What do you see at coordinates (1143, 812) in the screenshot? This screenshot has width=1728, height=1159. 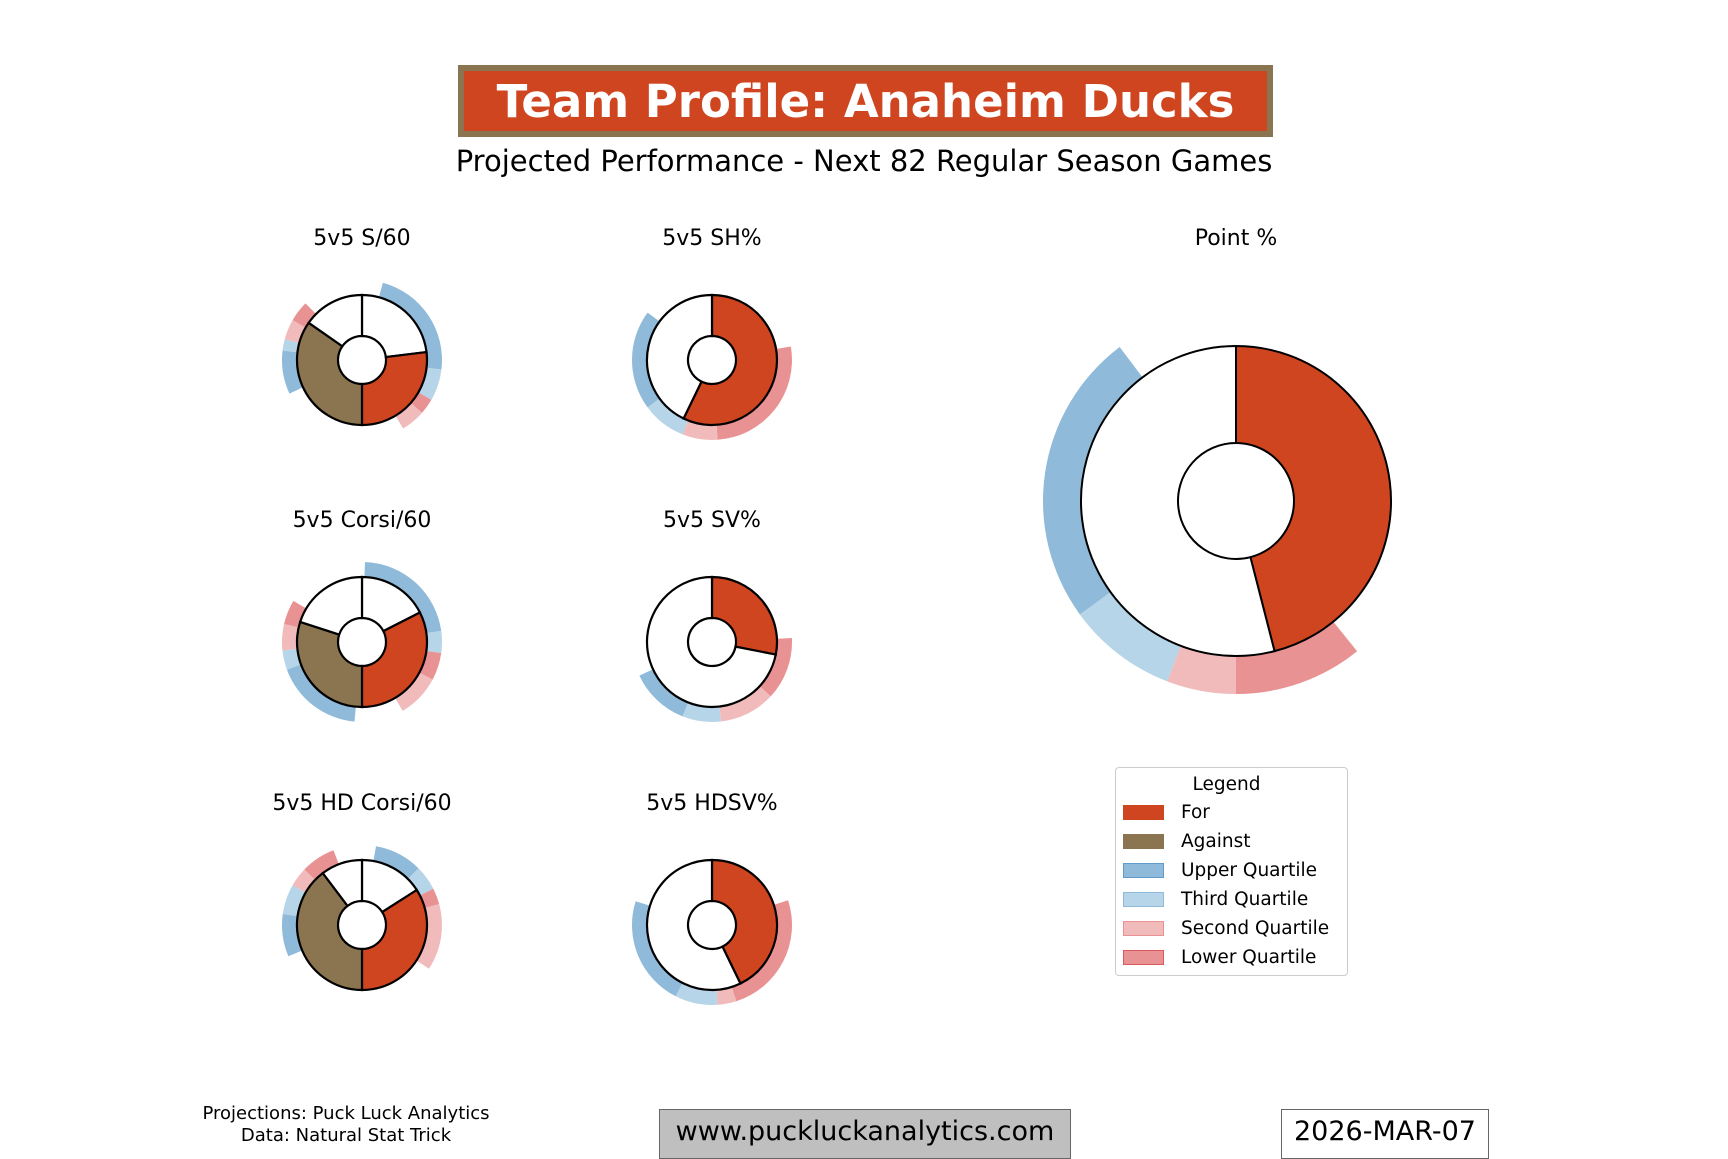 I see `legend-swatch-for` at bounding box center [1143, 812].